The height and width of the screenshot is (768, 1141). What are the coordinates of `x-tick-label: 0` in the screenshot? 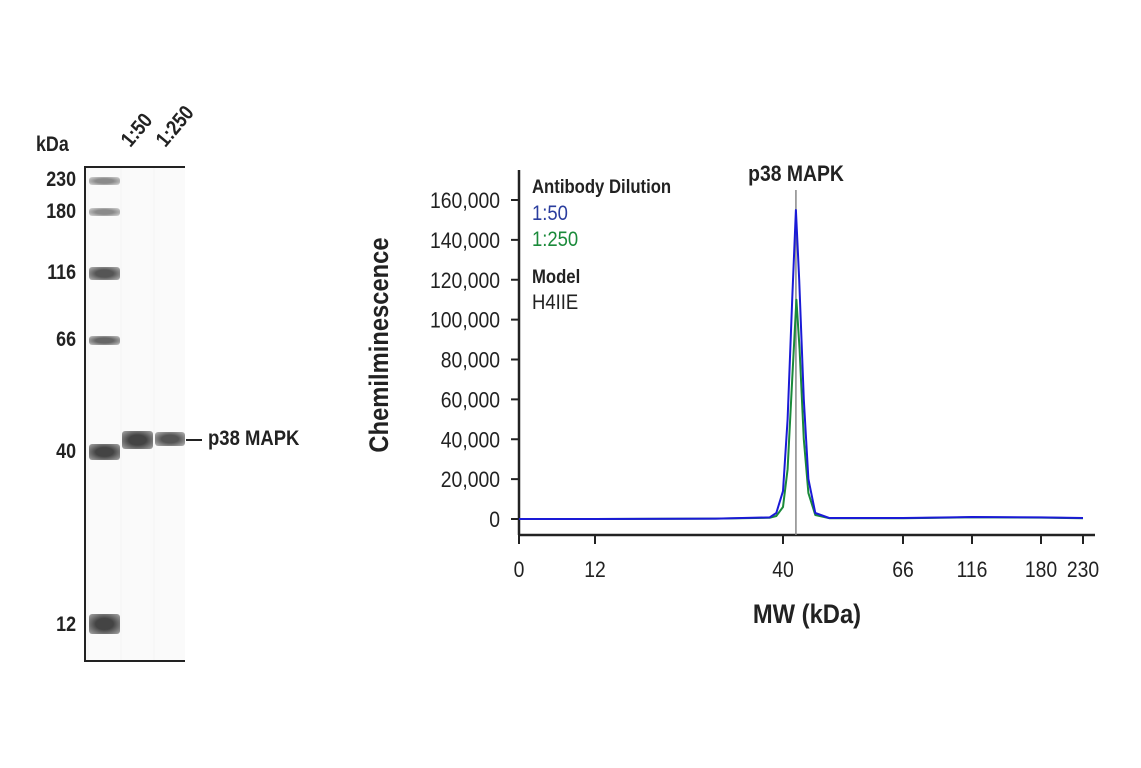 It's located at (519, 570).